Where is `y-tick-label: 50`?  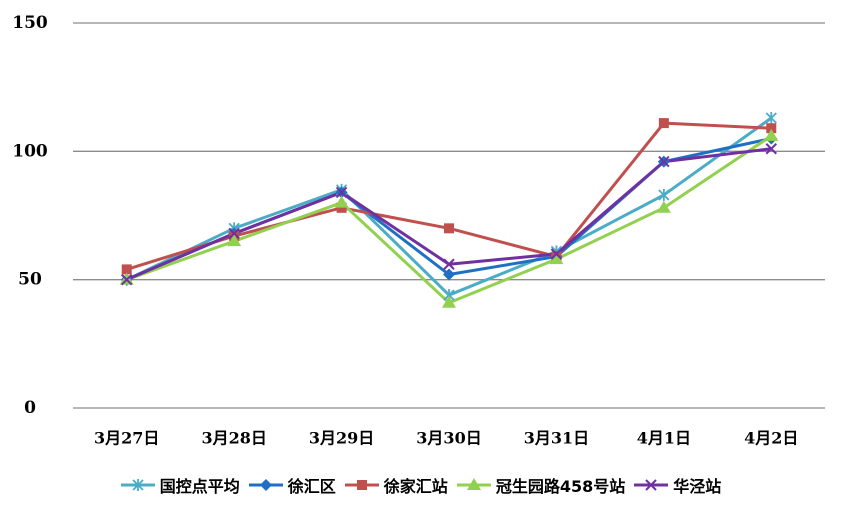
y-tick-label: 50 is located at coordinates (30, 280).